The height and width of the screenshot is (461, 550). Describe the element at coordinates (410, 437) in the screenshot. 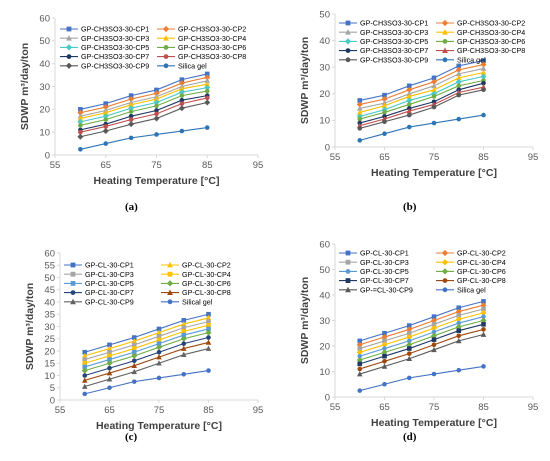

I see `caption-d: (d)` at that location.